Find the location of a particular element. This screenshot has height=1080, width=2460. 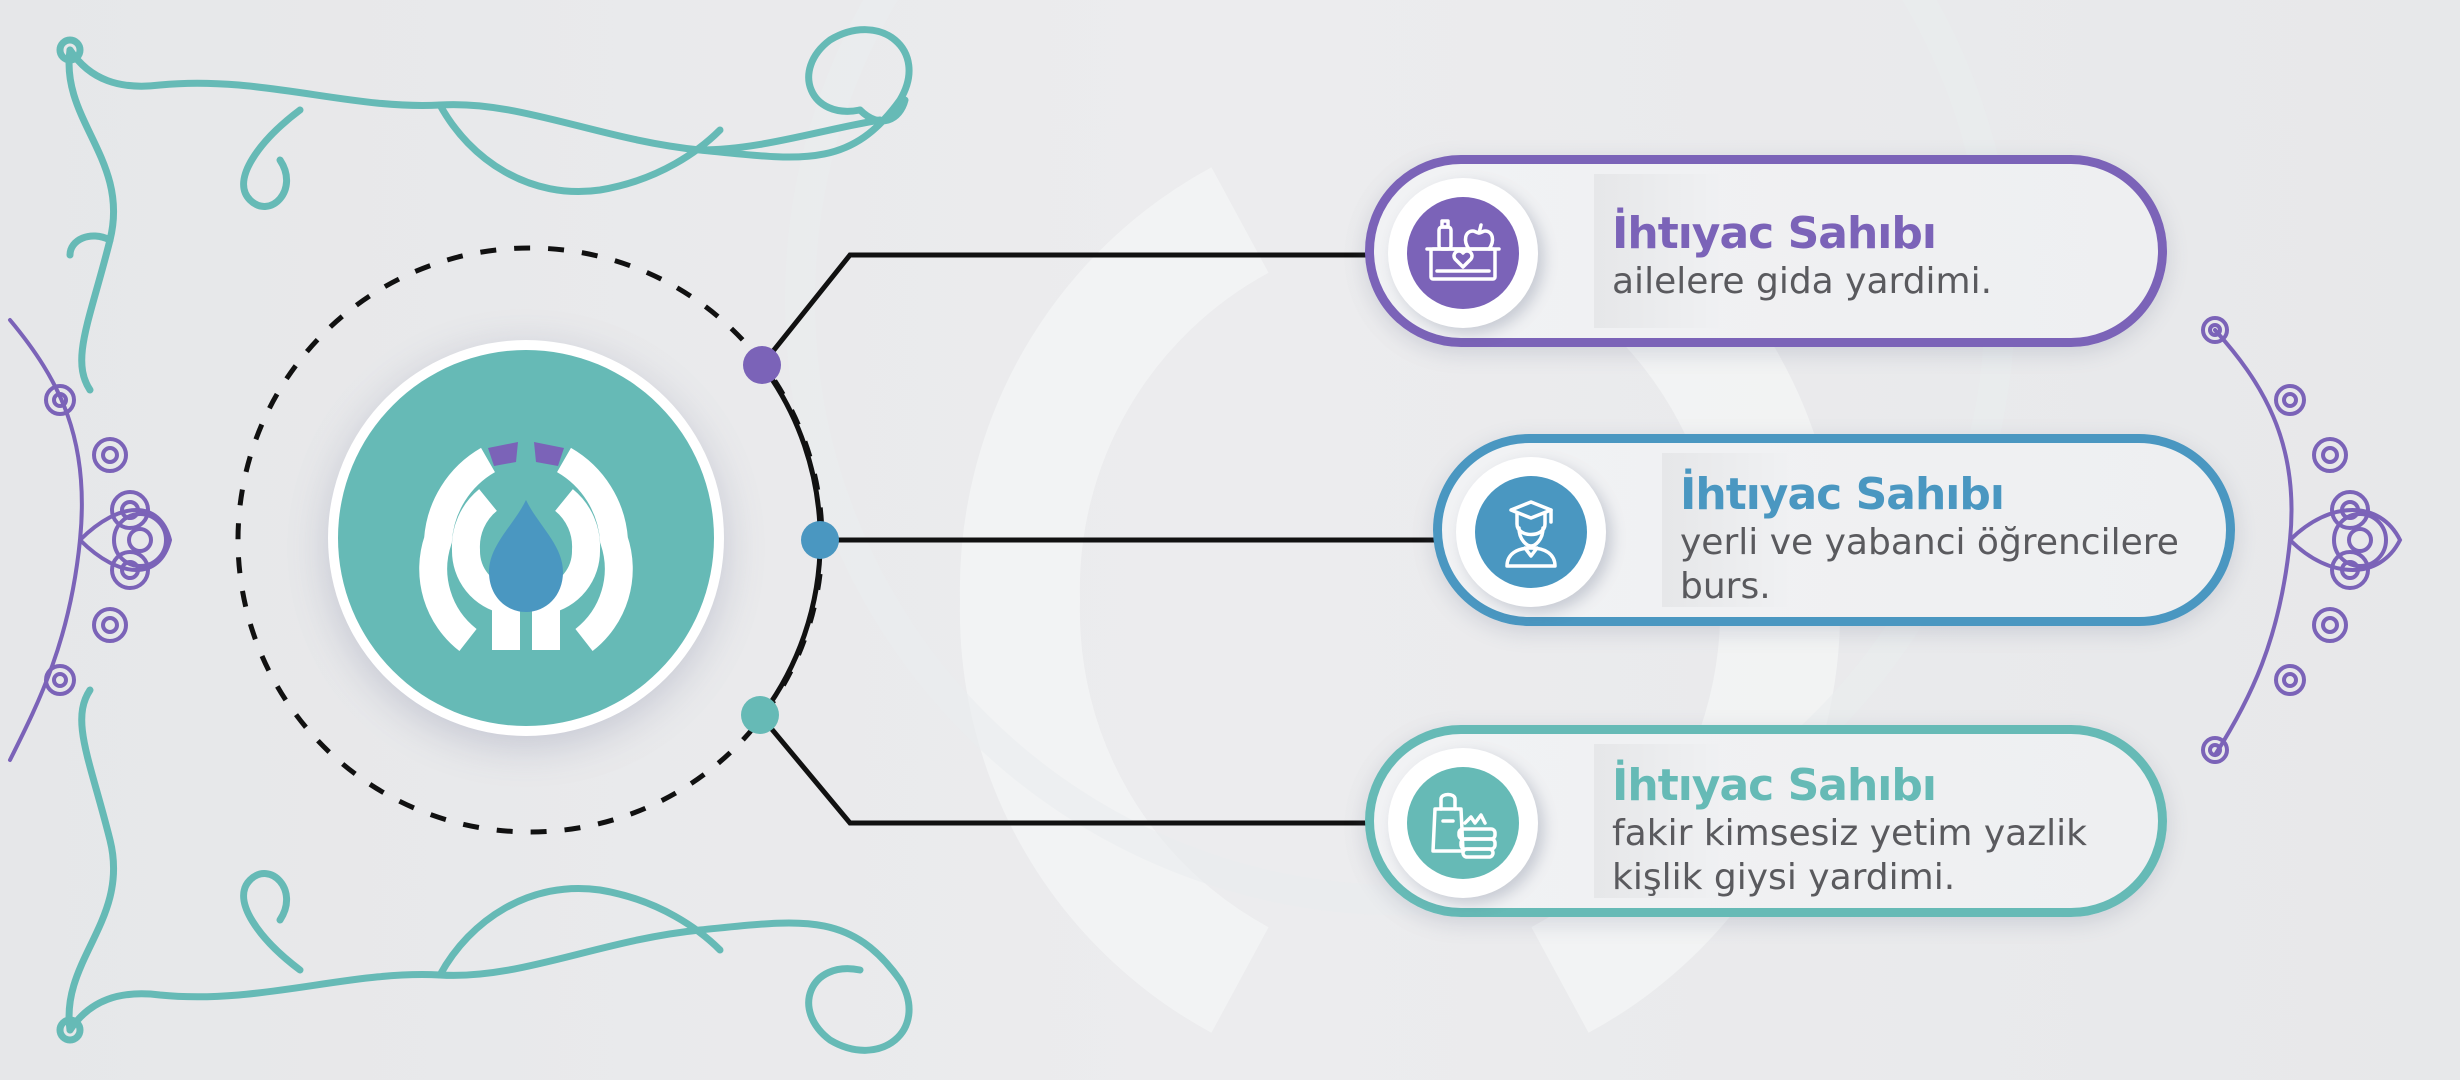

water-drop-logo-icon is located at coordinates (526, 547).